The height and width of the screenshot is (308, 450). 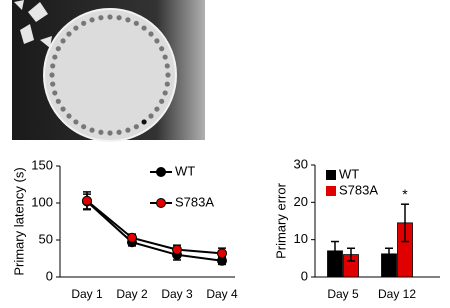 What do you see at coordinates (177, 294) in the screenshot?
I see `x-tick-label: Day 3` at bounding box center [177, 294].